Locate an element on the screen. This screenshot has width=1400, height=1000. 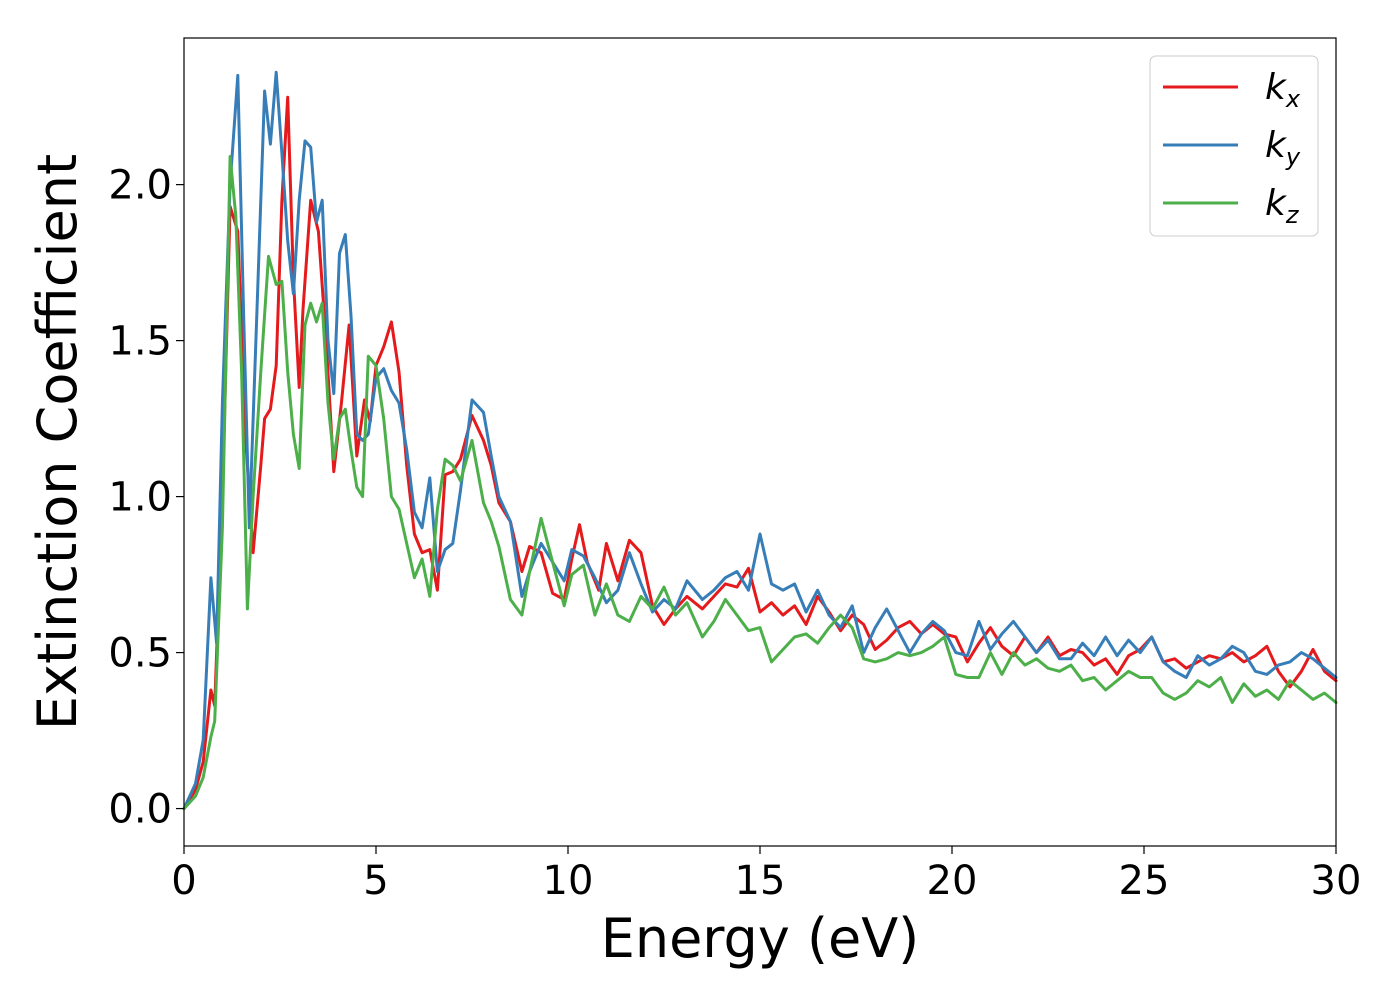
legend-label-ky: ky is located at coordinates (1283, 148).